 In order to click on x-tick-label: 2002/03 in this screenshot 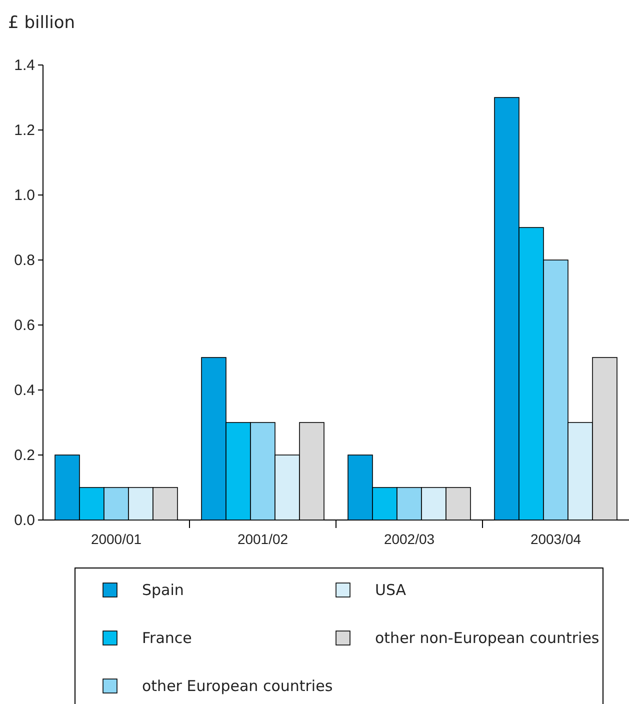, I will do `click(409, 538)`.